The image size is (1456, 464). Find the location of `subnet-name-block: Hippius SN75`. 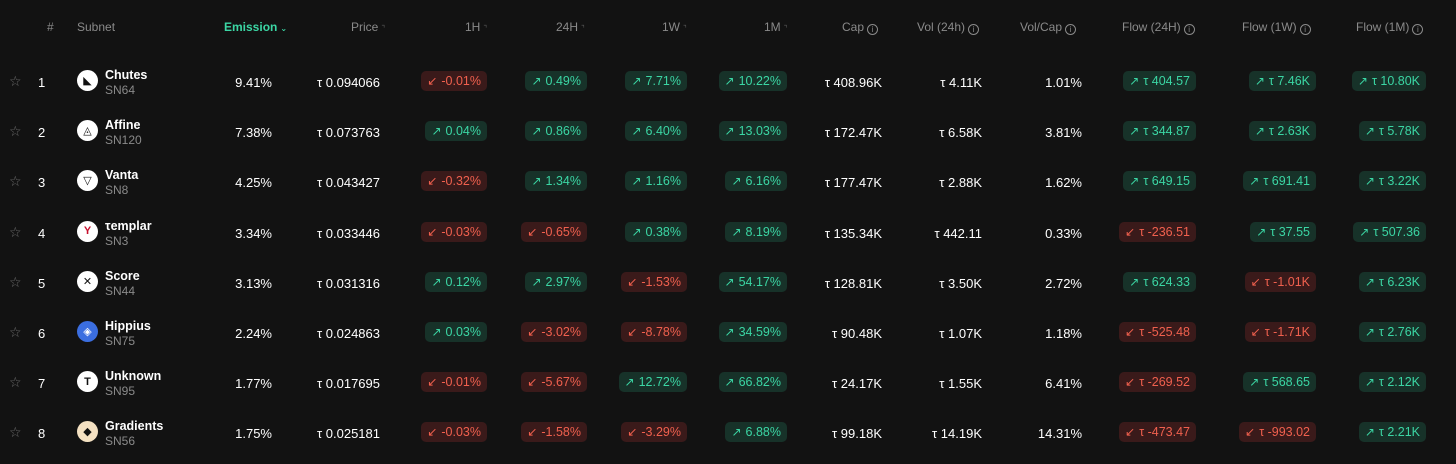

subnet-name-block: Hippius SN75 is located at coordinates (128, 334).